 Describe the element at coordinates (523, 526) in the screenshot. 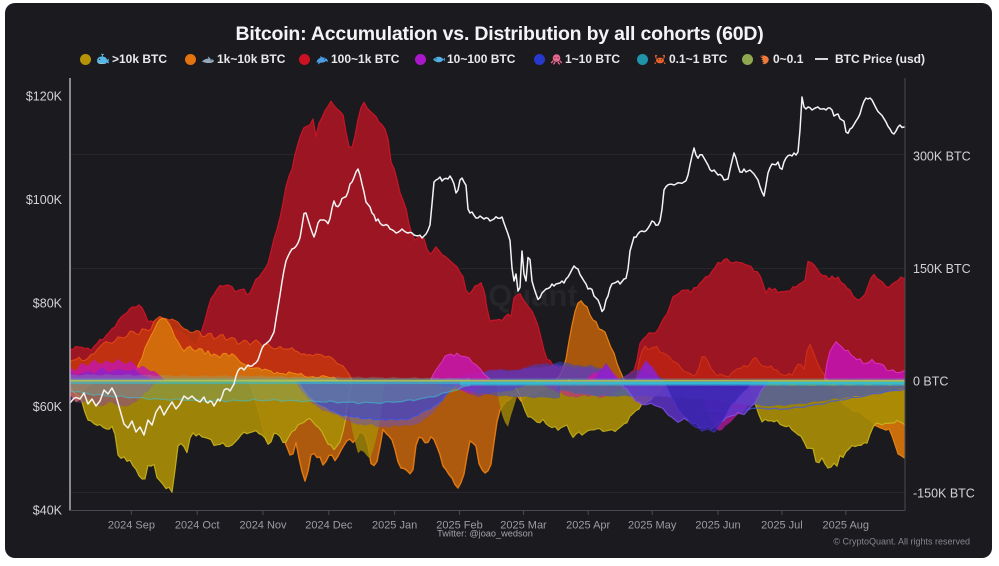

I see `svg-text: 2025 Mar` at that location.